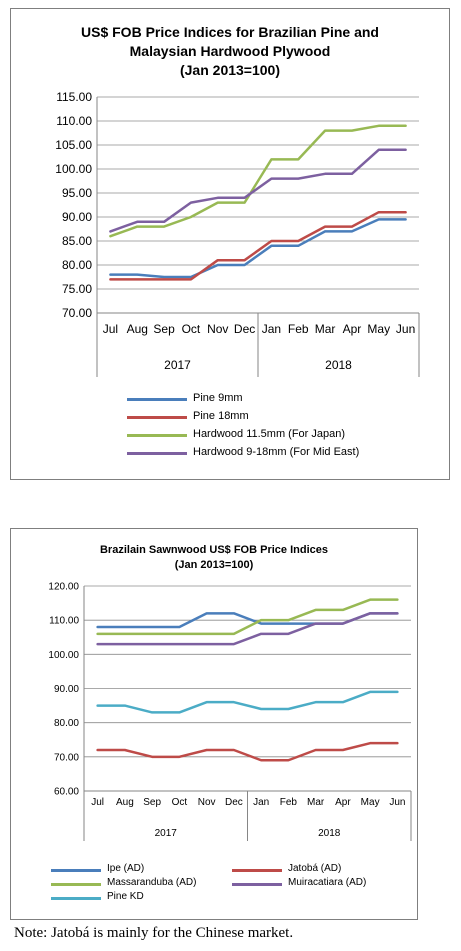  What do you see at coordinates (327, 882) in the screenshot?
I see `legend-label: Muiracatiara (AD)` at bounding box center [327, 882].